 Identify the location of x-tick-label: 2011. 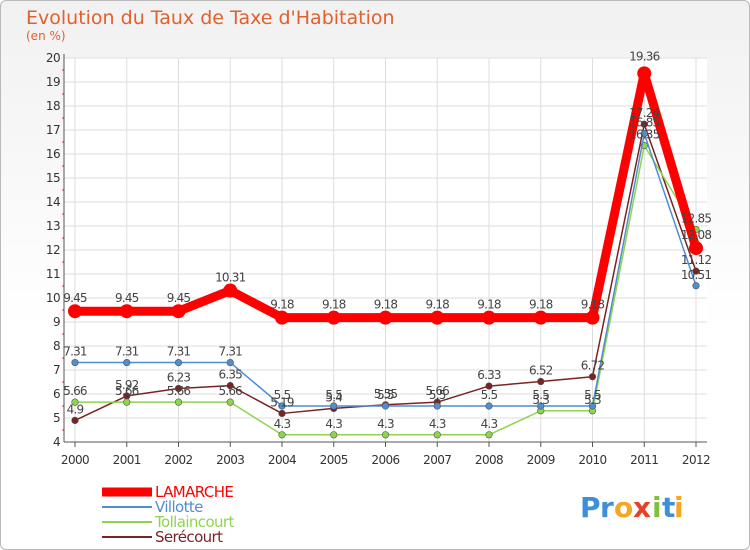
(644, 460).